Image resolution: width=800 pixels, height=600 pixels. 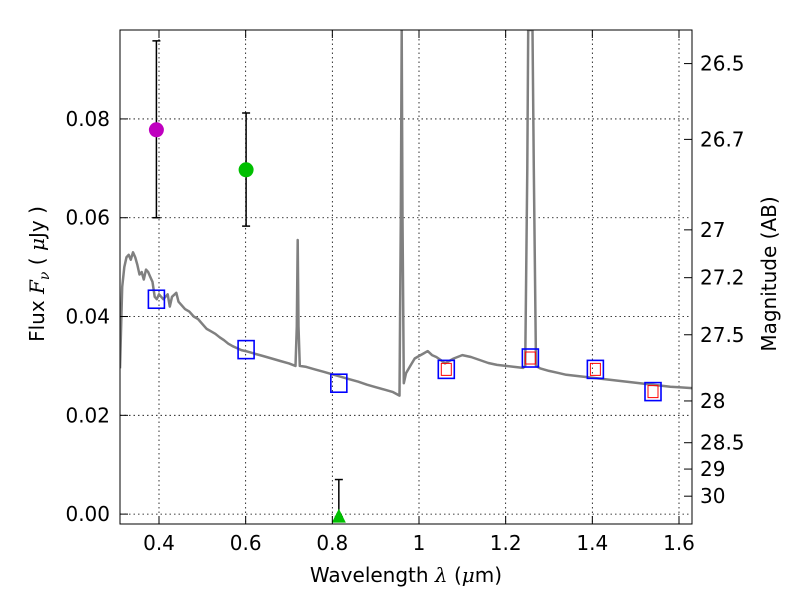 I want to click on x-tick-label: 0.4, so click(x=159, y=543).